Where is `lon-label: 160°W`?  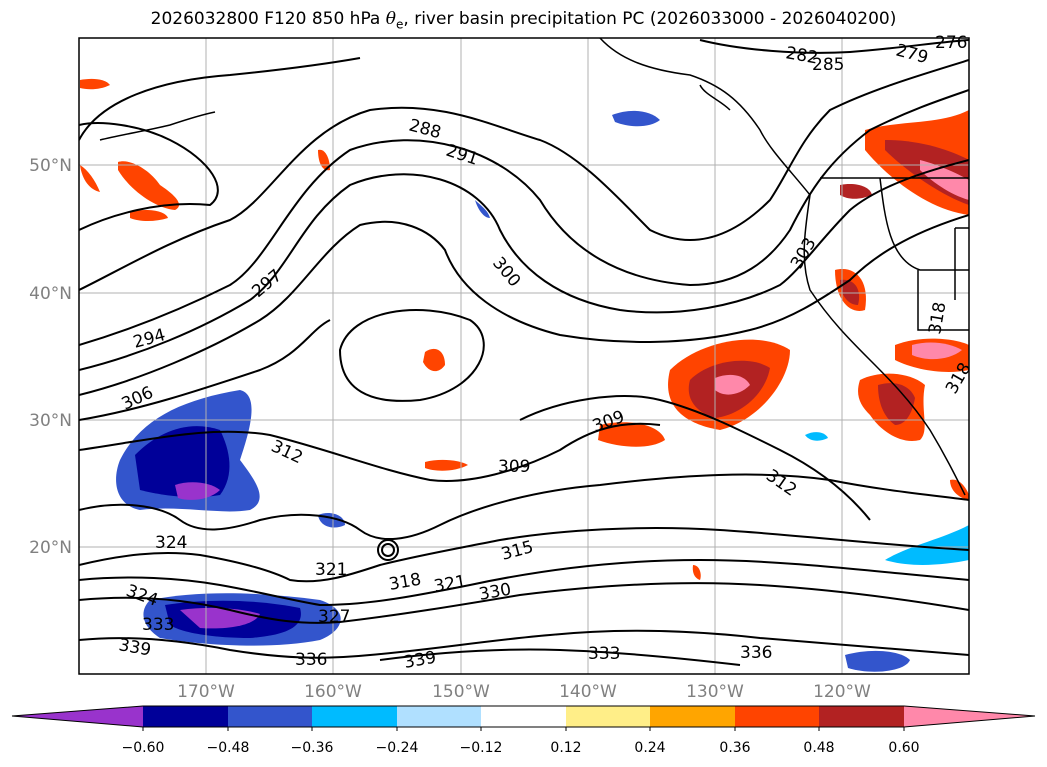 lon-label: 160°W is located at coordinates (333, 692).